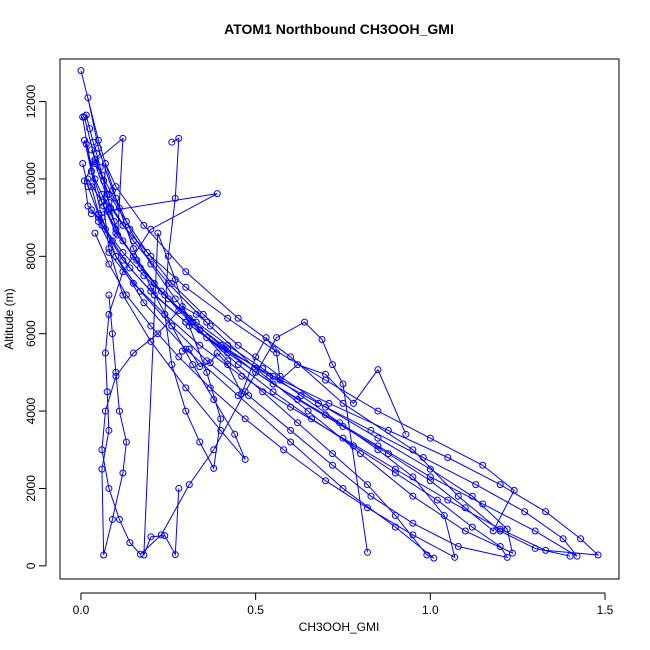 The width and height of the screenshot is (650, 650). Describe the element at coordinates (31, 256) in the screenshot. I see `y-tick-label: 8000` at that location.